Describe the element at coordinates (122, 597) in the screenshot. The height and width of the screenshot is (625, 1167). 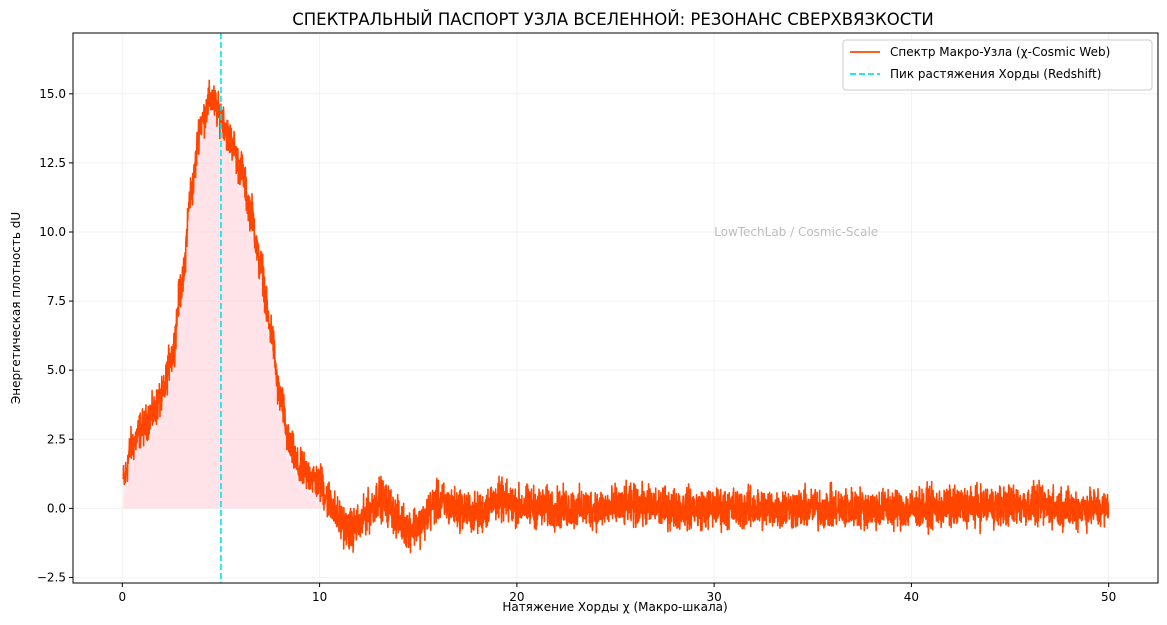
I see `x-tick-label: 0` at that location.